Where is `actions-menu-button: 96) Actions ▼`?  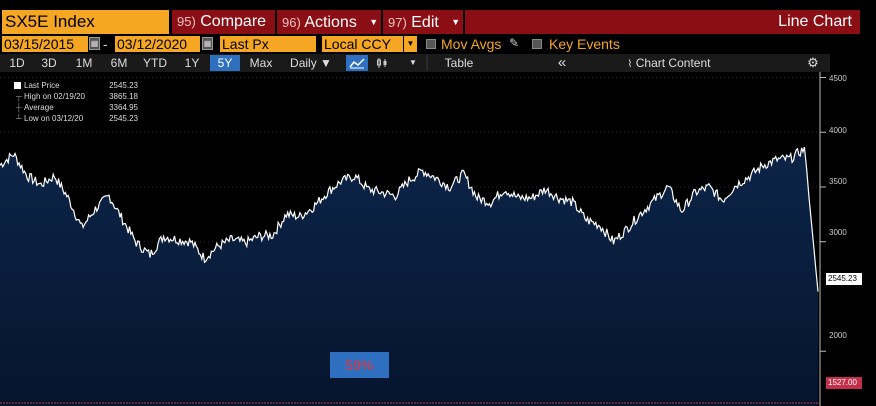
actions-menu-button: 96) Actions ▼ is located at coordinates (329, 22).